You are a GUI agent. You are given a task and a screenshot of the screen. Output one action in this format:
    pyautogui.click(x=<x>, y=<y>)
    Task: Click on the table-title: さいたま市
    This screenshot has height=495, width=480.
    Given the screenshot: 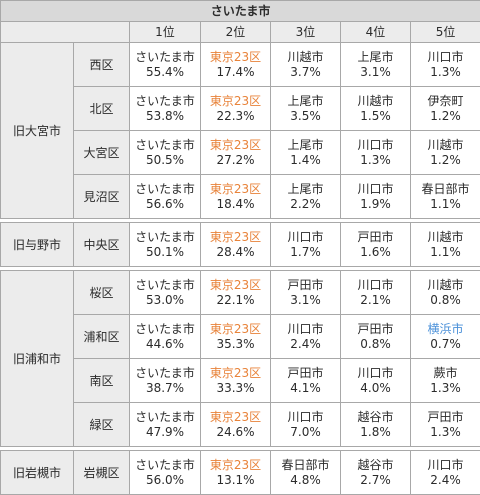 What is the action you would take?
    pyautogui.click(x=240, y=11)
    